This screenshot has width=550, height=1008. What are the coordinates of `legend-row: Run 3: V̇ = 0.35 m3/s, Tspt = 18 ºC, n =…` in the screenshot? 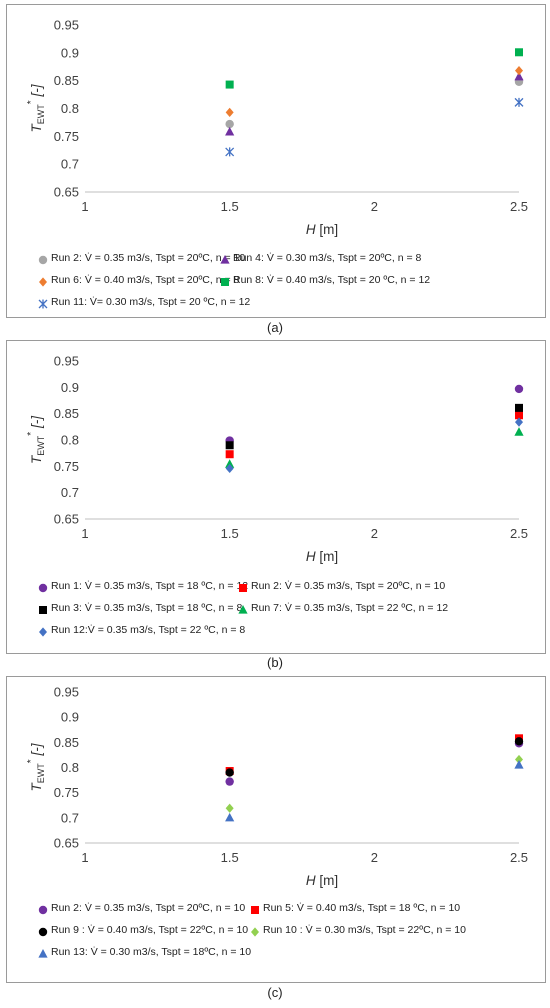 It's located at (242, 608).